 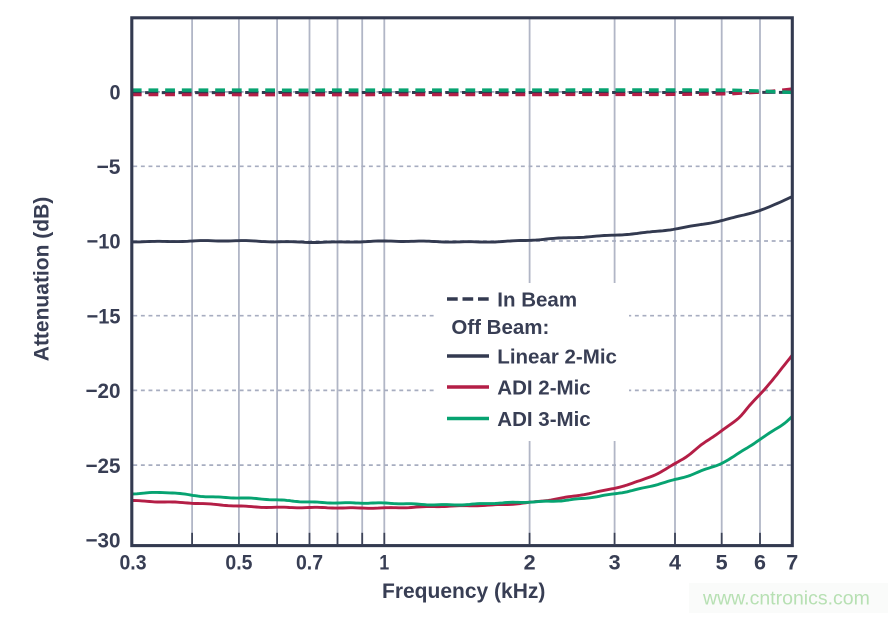 What do you see at coordinates (530, 563) in the screenshot?
I see `svg-text: 2` at bounding box center [530, 563].